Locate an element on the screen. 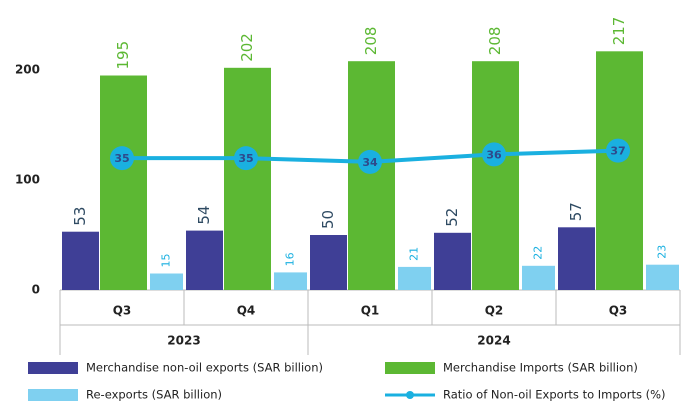  value-label: 16 is located at coordinates (290, 259).